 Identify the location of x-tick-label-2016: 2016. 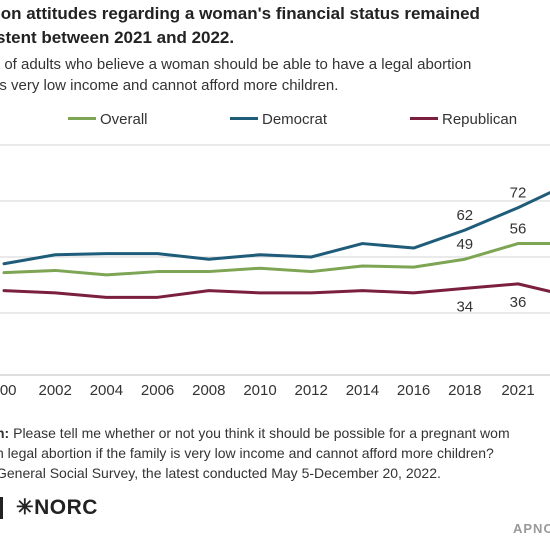
(413, 390).